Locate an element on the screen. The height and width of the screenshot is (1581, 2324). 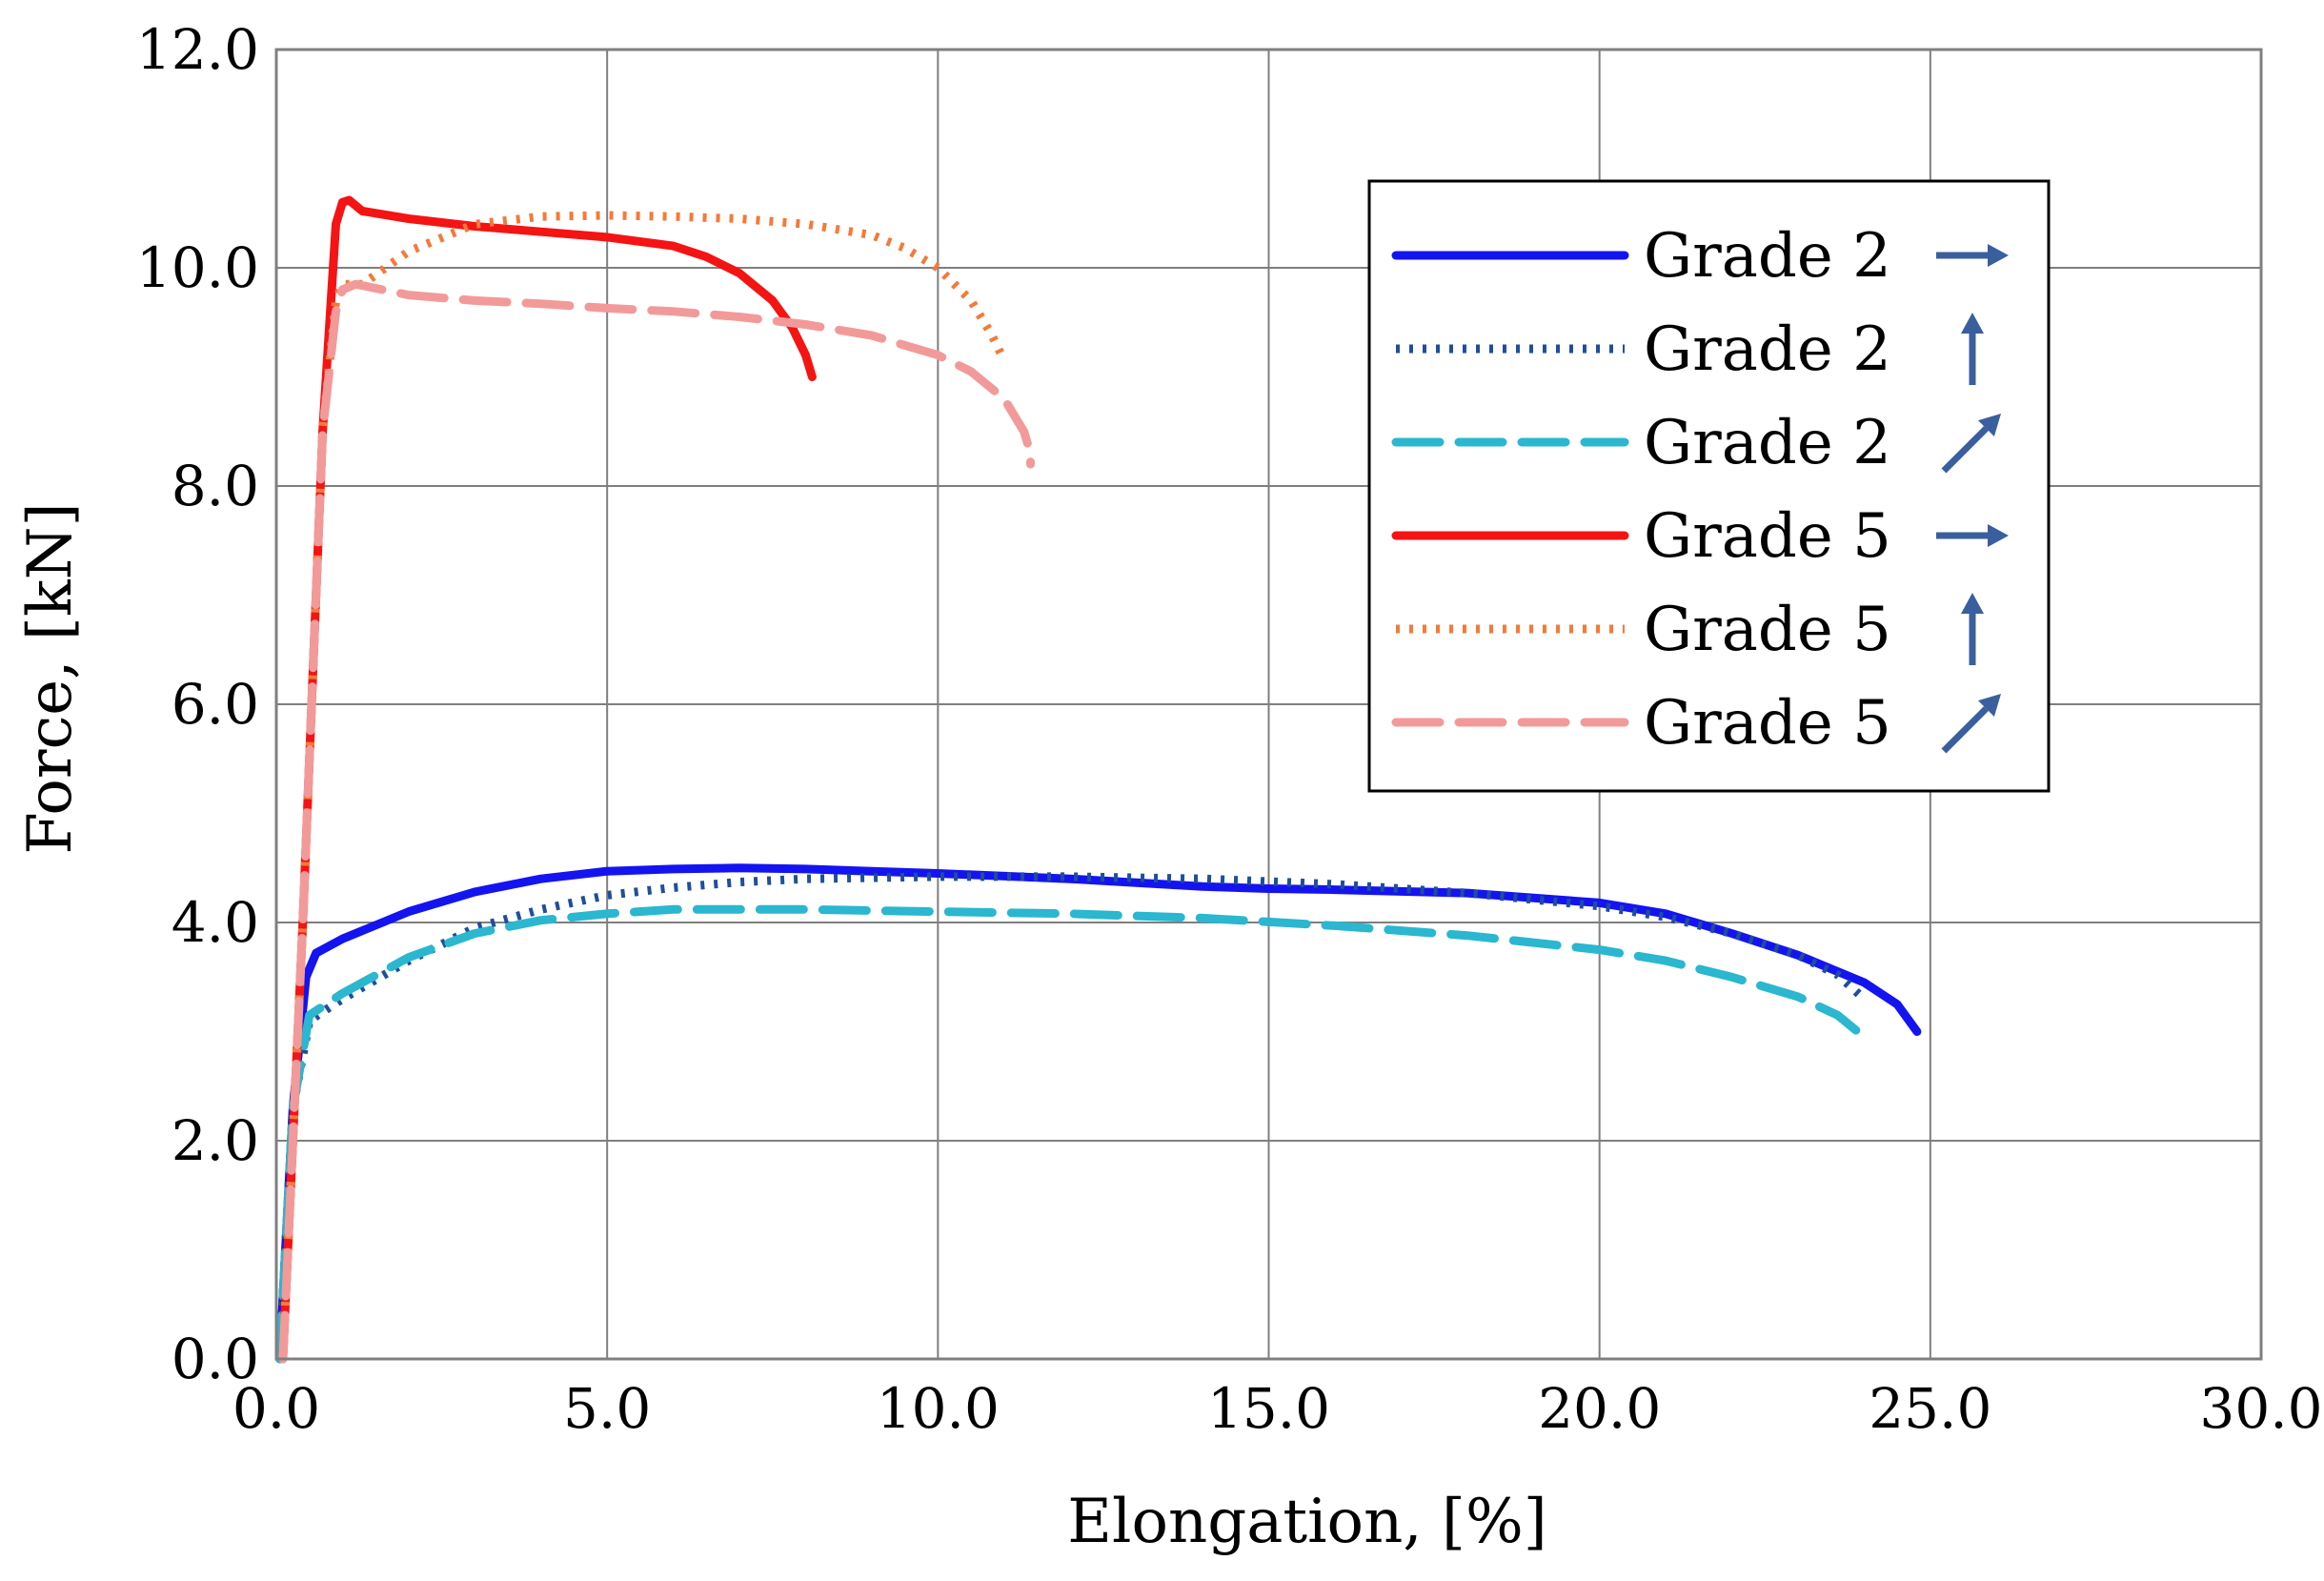
y-tick-label: 12.0 is located at coordinates (198, 49).